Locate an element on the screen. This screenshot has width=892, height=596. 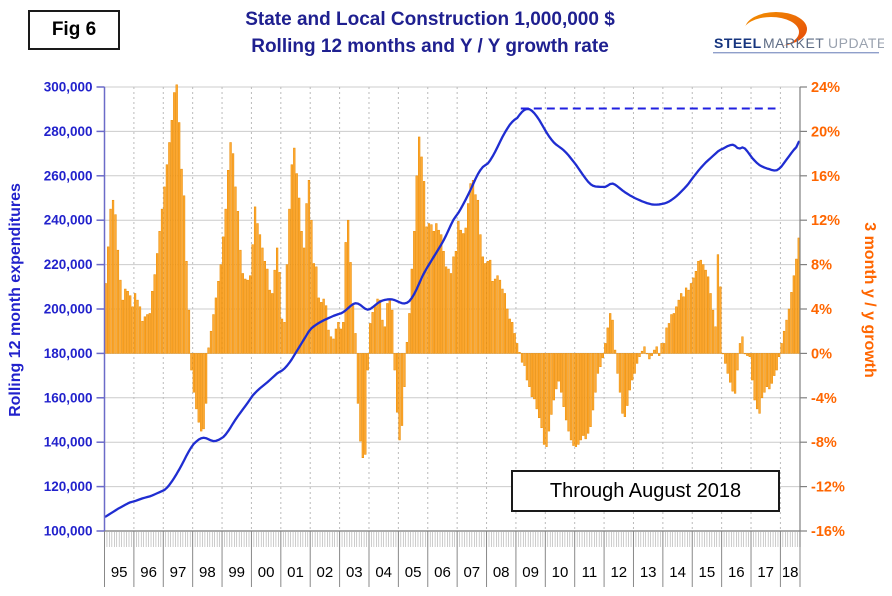
svg-text: 05 is located at coordinates (413, 572).